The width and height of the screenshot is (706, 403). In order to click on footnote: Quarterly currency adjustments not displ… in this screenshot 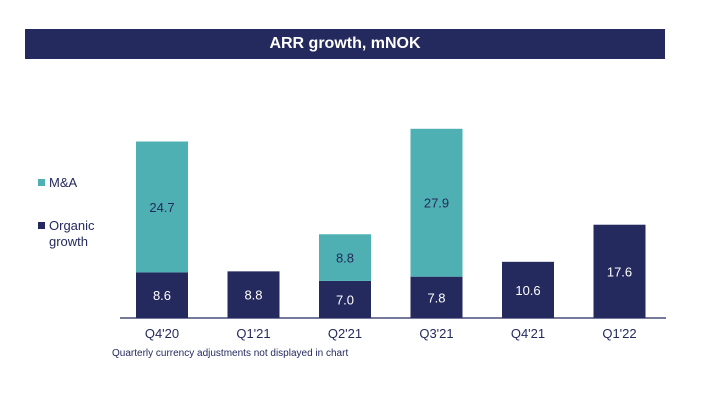, I will do `click(230, 353)`.